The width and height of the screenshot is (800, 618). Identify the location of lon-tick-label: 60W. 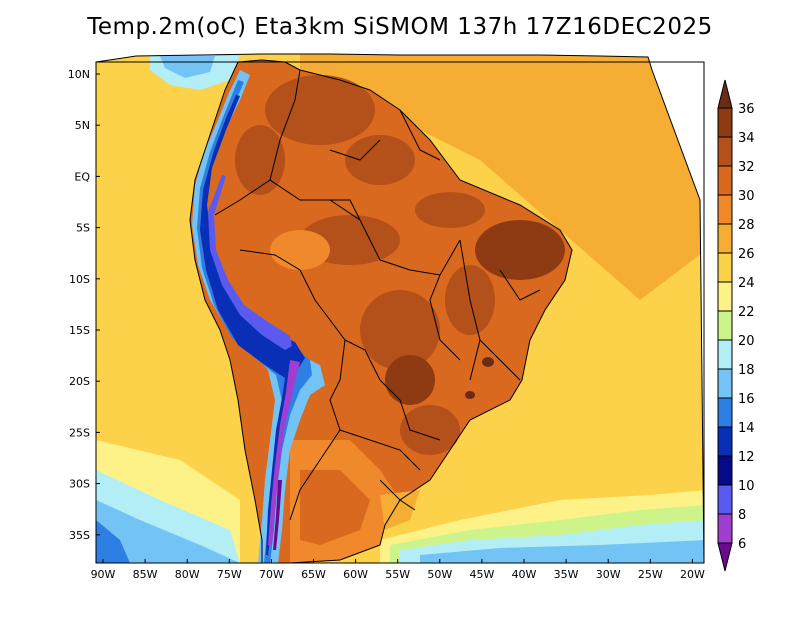
(355, 574).